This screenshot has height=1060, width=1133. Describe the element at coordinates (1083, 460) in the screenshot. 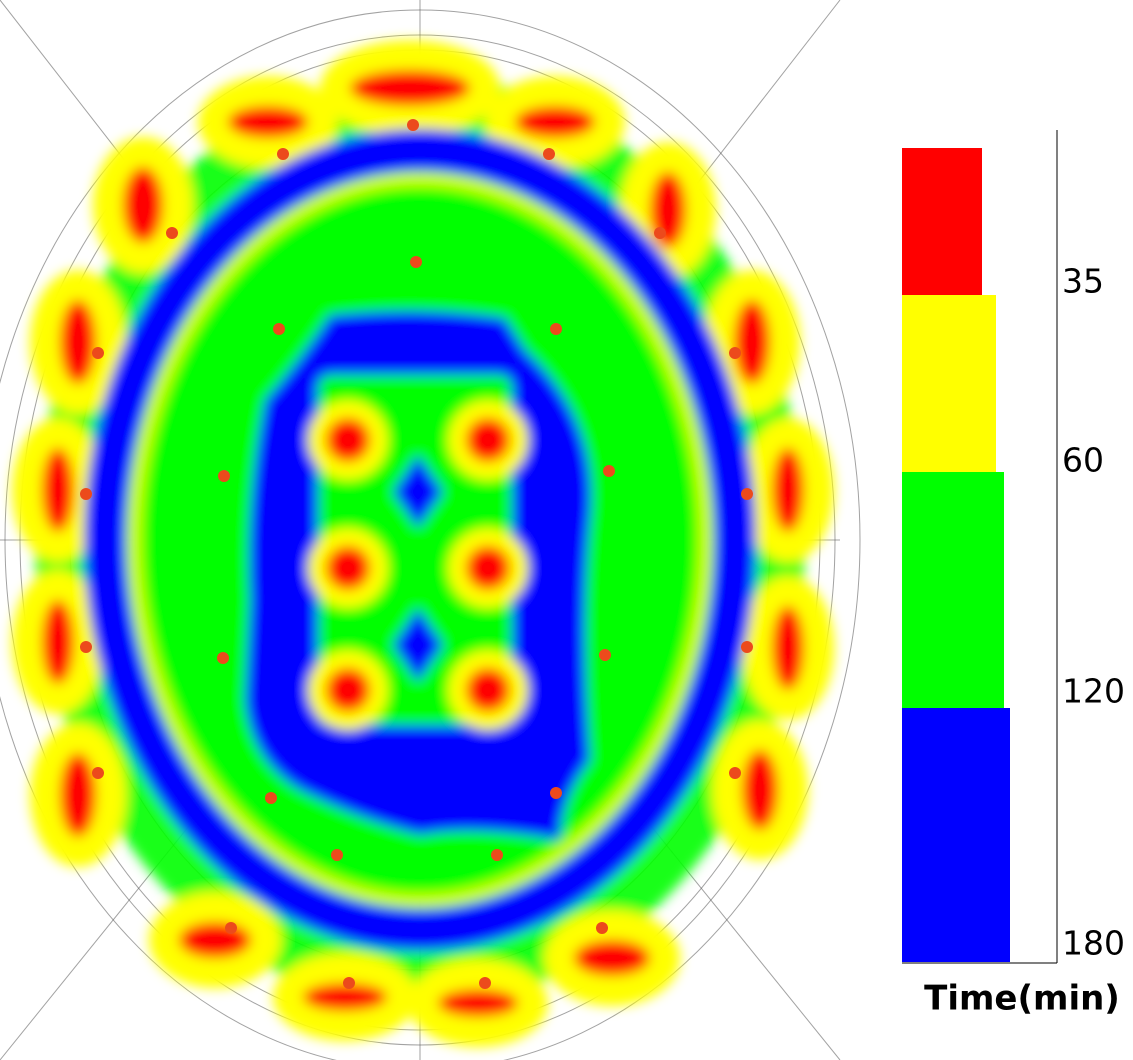

I see `legend-tick: 60` at that location.